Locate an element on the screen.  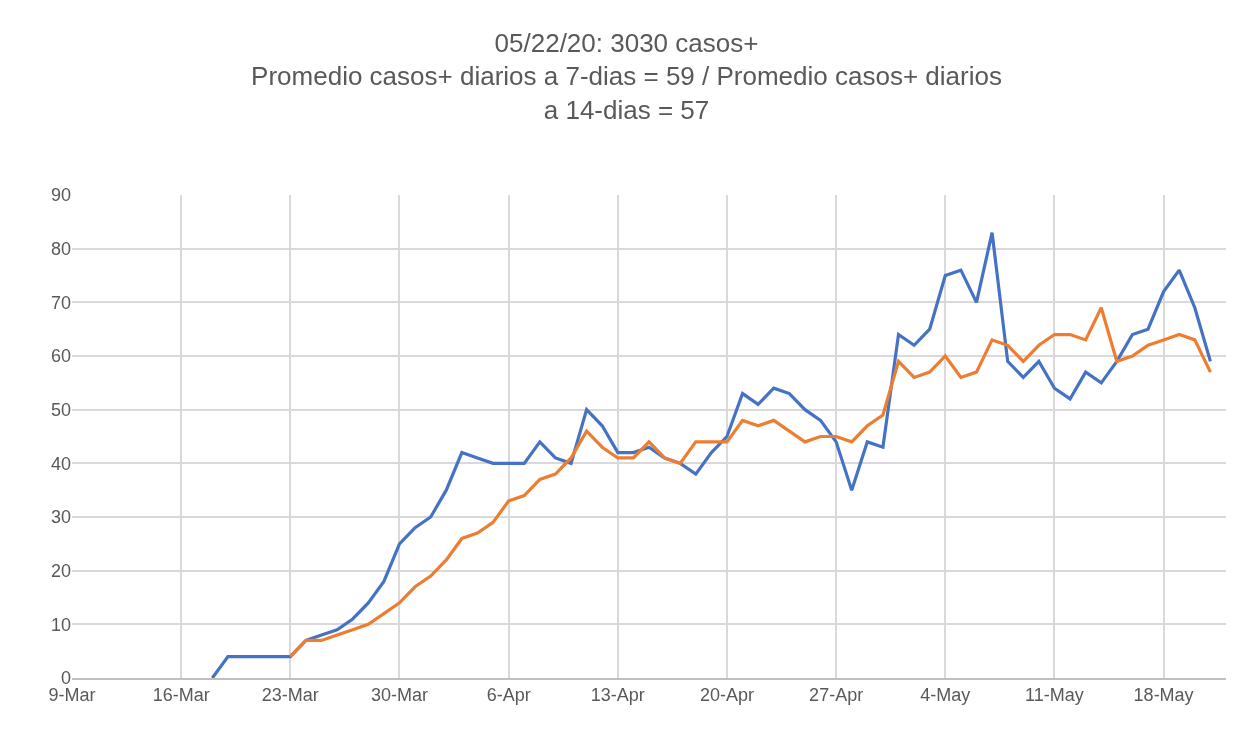
x-tick-label: 23-Mar is located at coordinates (290, 695).